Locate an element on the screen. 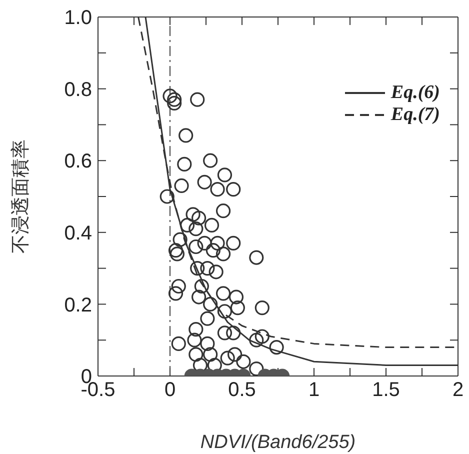  y-tick-label: 1.0 is located at coordinates (78, 18).